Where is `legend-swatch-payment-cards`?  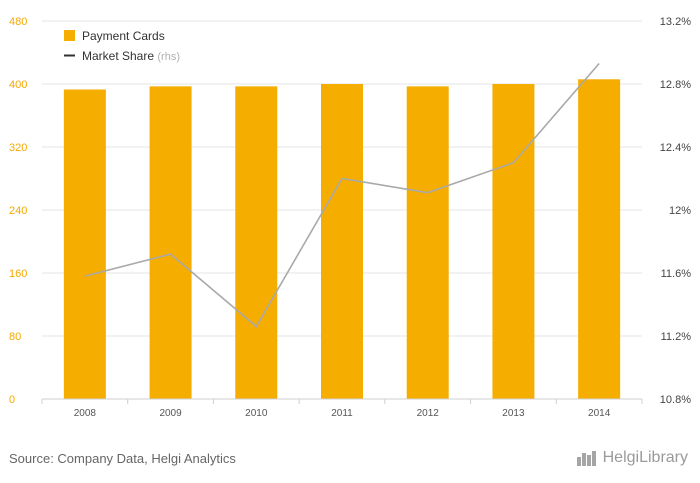
legend-swatch-payment-cards is located at coordinates (69, 35).